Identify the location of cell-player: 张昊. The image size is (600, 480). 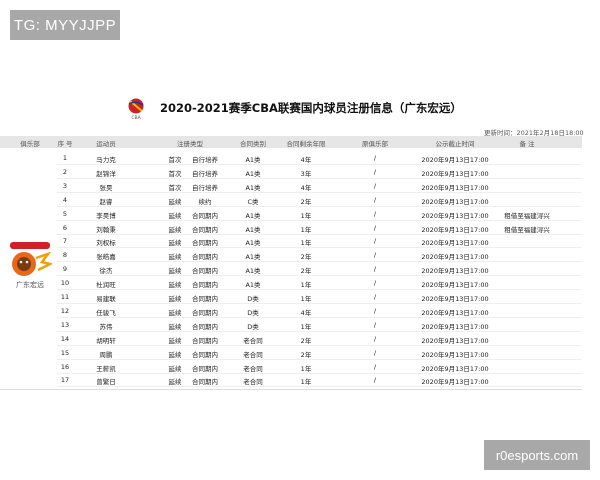
(106, 187).